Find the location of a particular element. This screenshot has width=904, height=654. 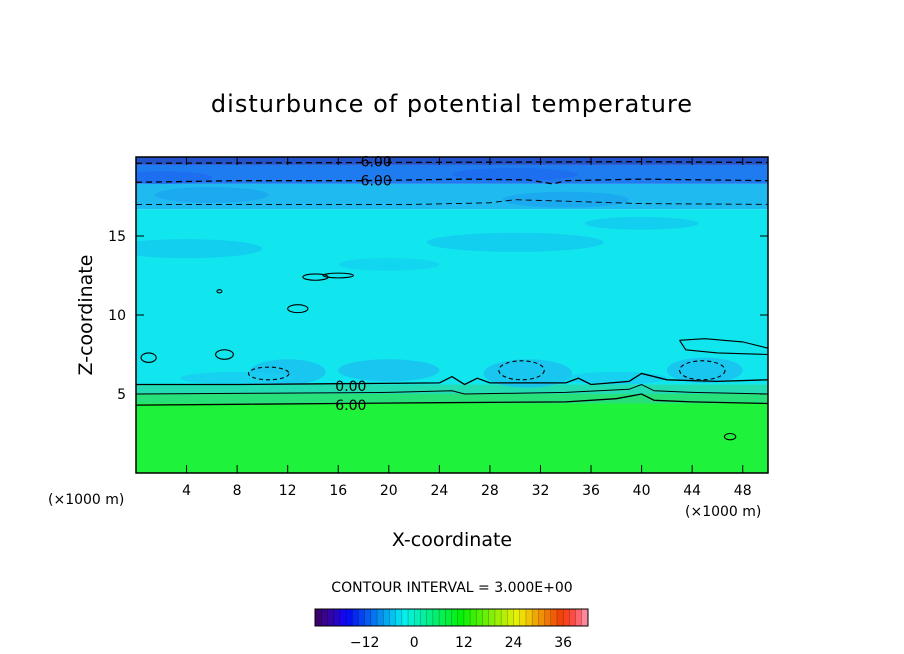

contour-line-zero is located at coordinates (452, 379).